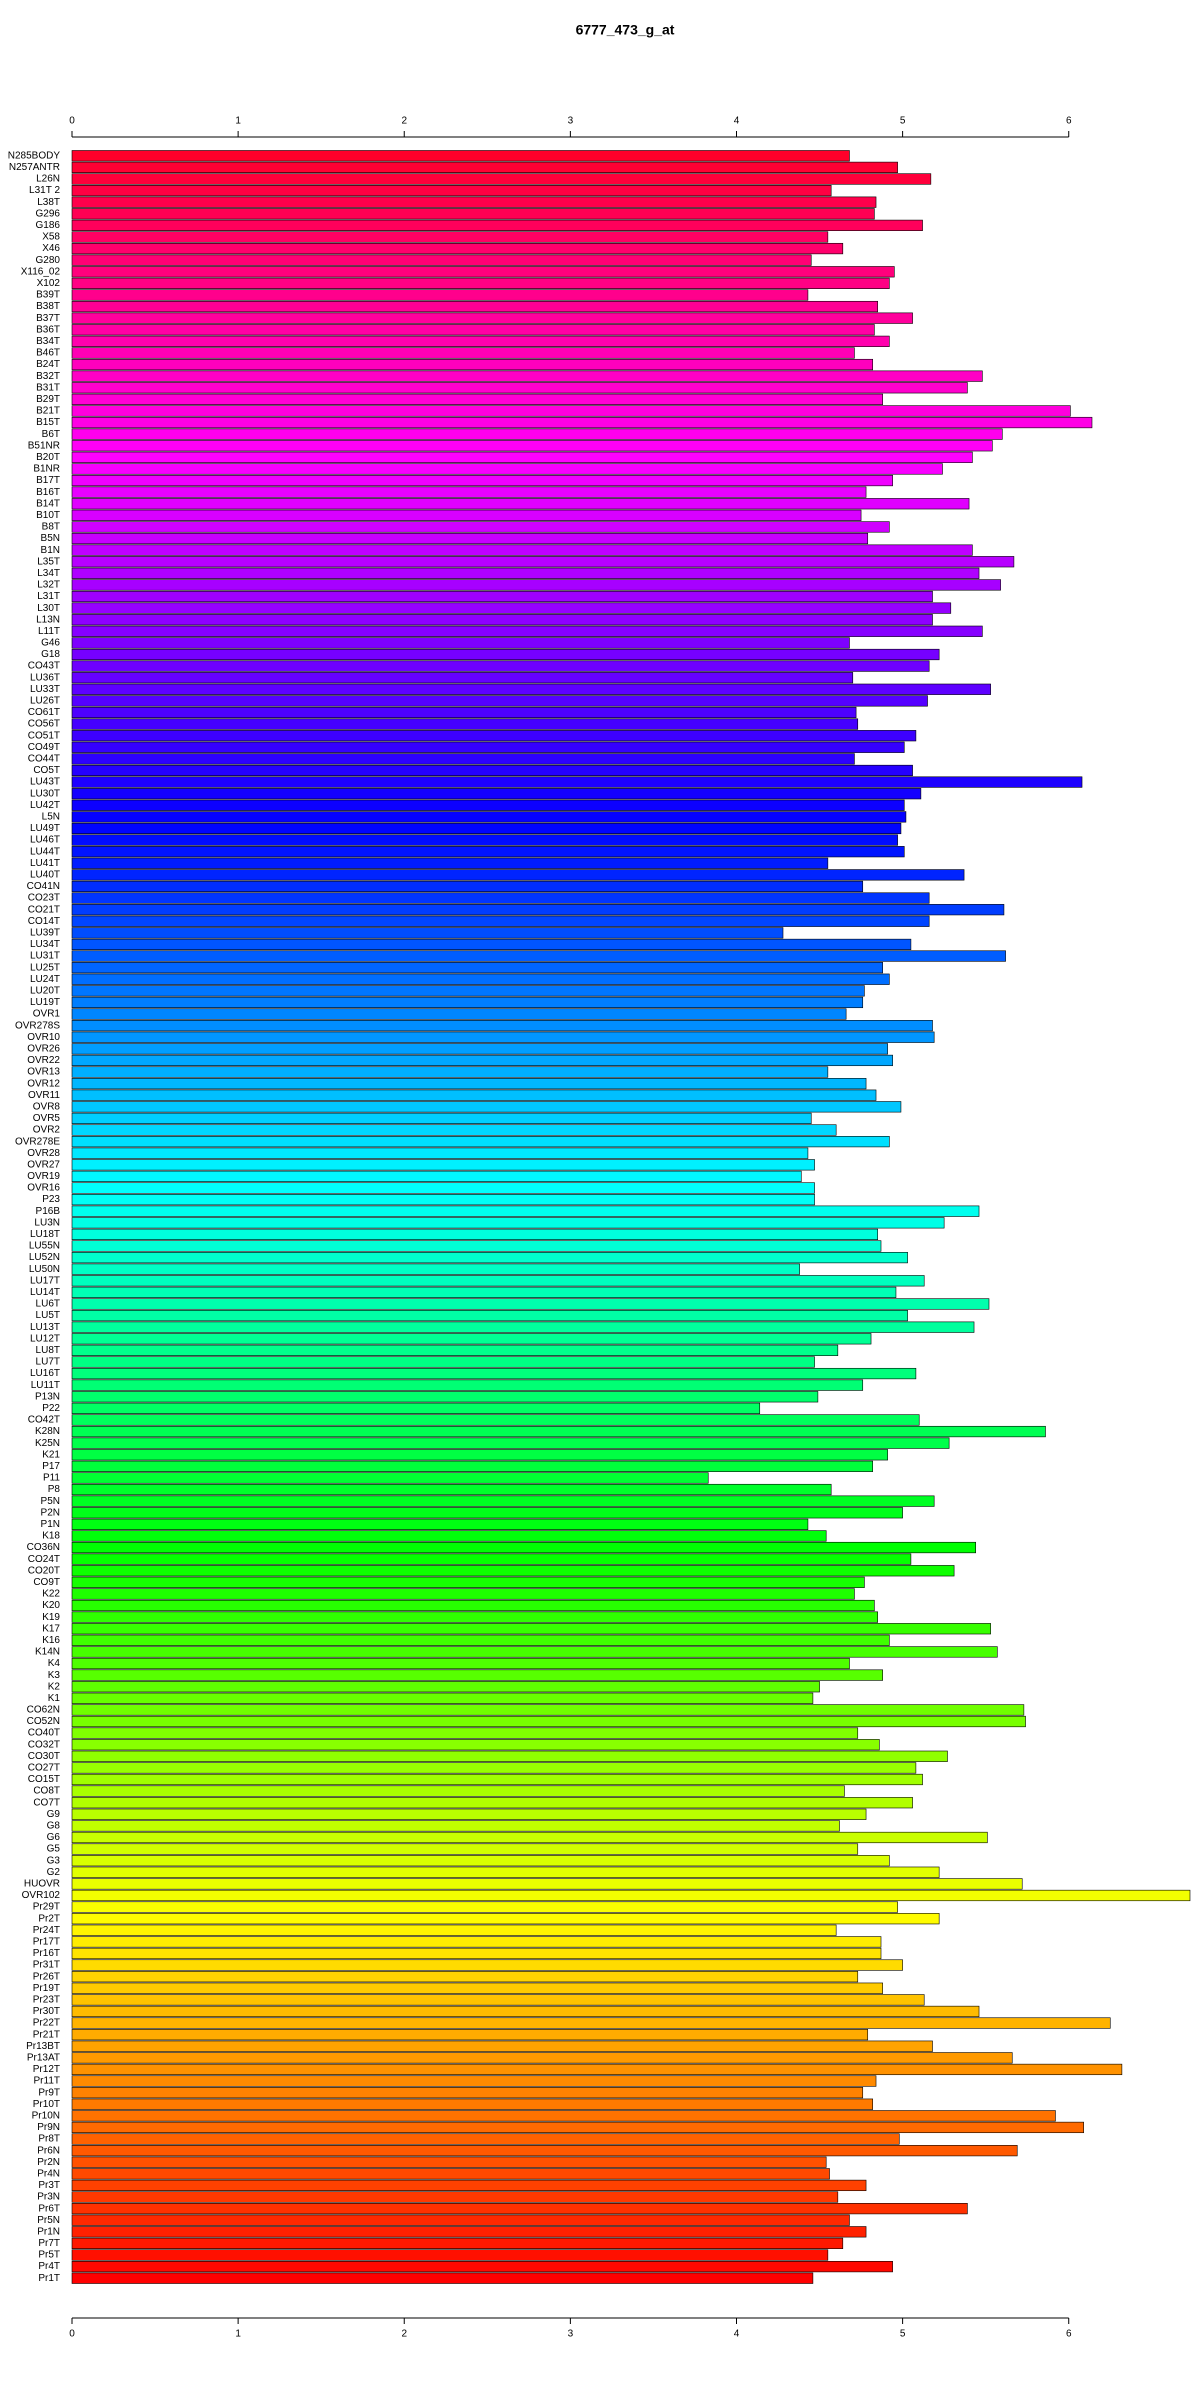  I want to click on y-tick-label: Pr26T, so click(46, 1976).